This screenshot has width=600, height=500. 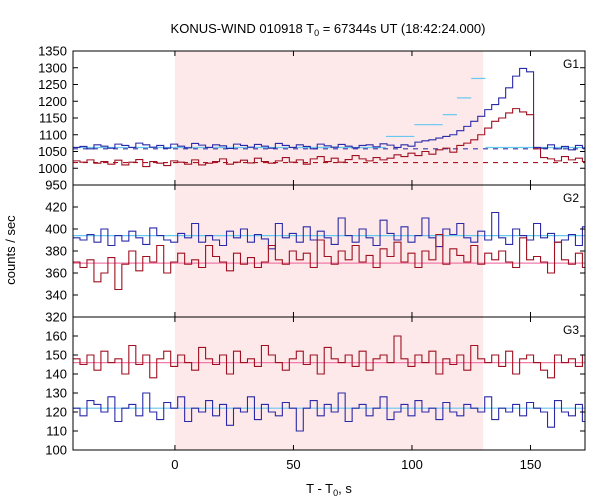 What do you see at coordinates (52, 101) in the screenshot?
I see `y-tick-label: 1200` at bounding box center [52, 101].